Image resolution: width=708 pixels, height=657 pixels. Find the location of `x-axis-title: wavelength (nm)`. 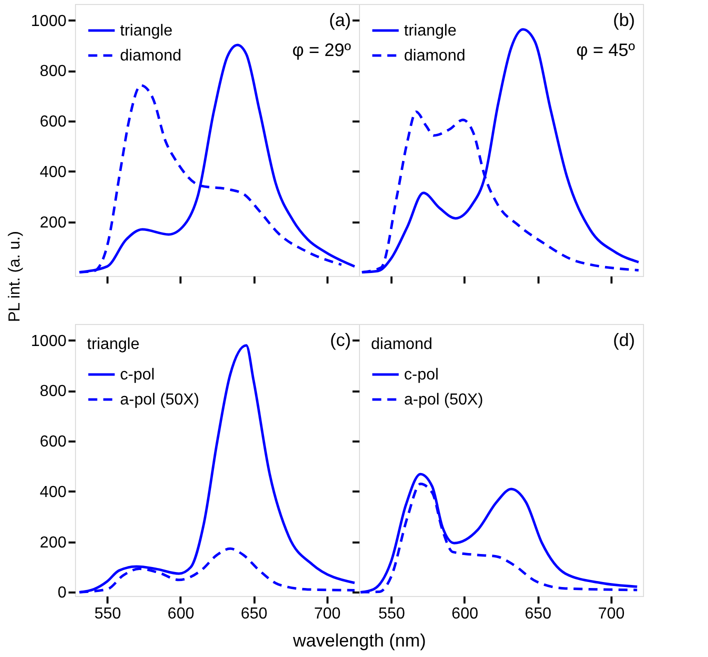

x-axis-title: wavelength (nm) is located at coordinates (359, 640).